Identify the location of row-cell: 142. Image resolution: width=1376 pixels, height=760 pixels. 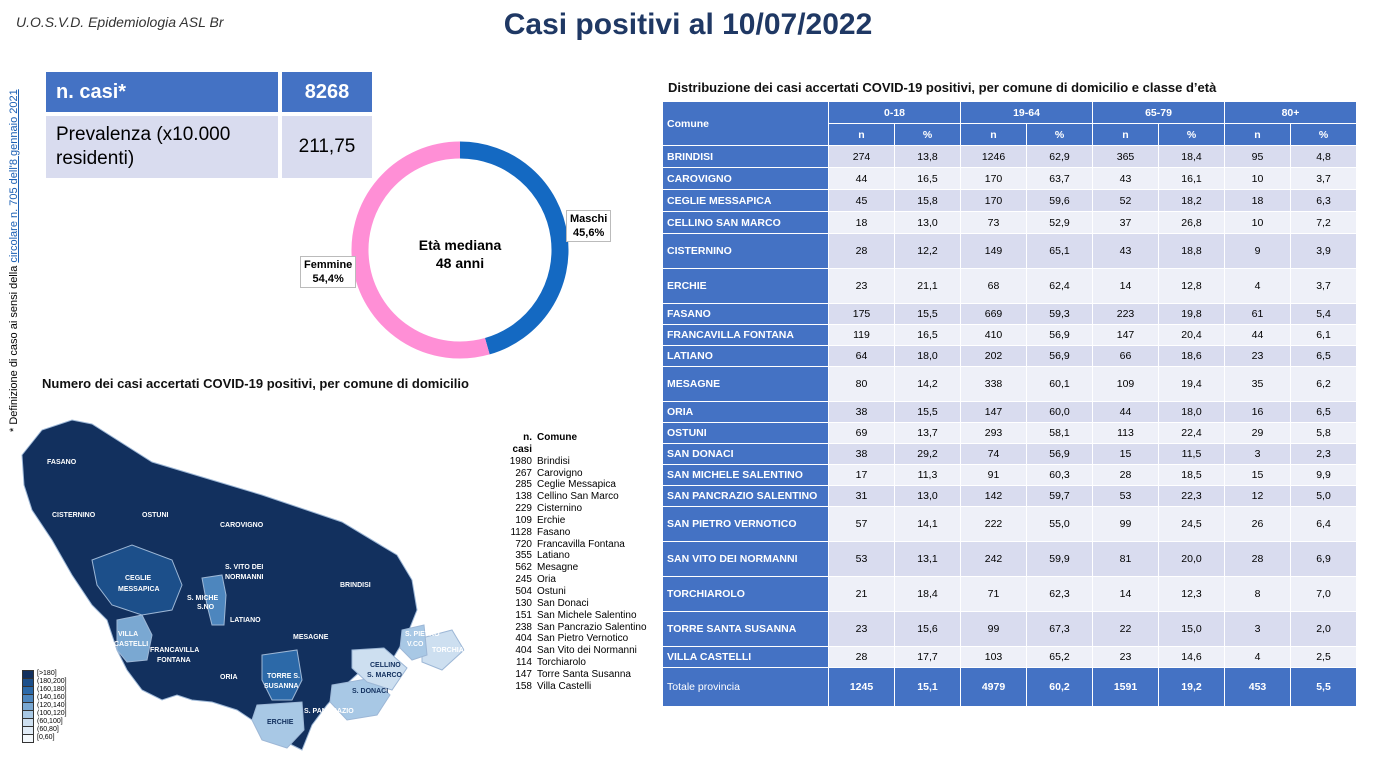
(993, 496).